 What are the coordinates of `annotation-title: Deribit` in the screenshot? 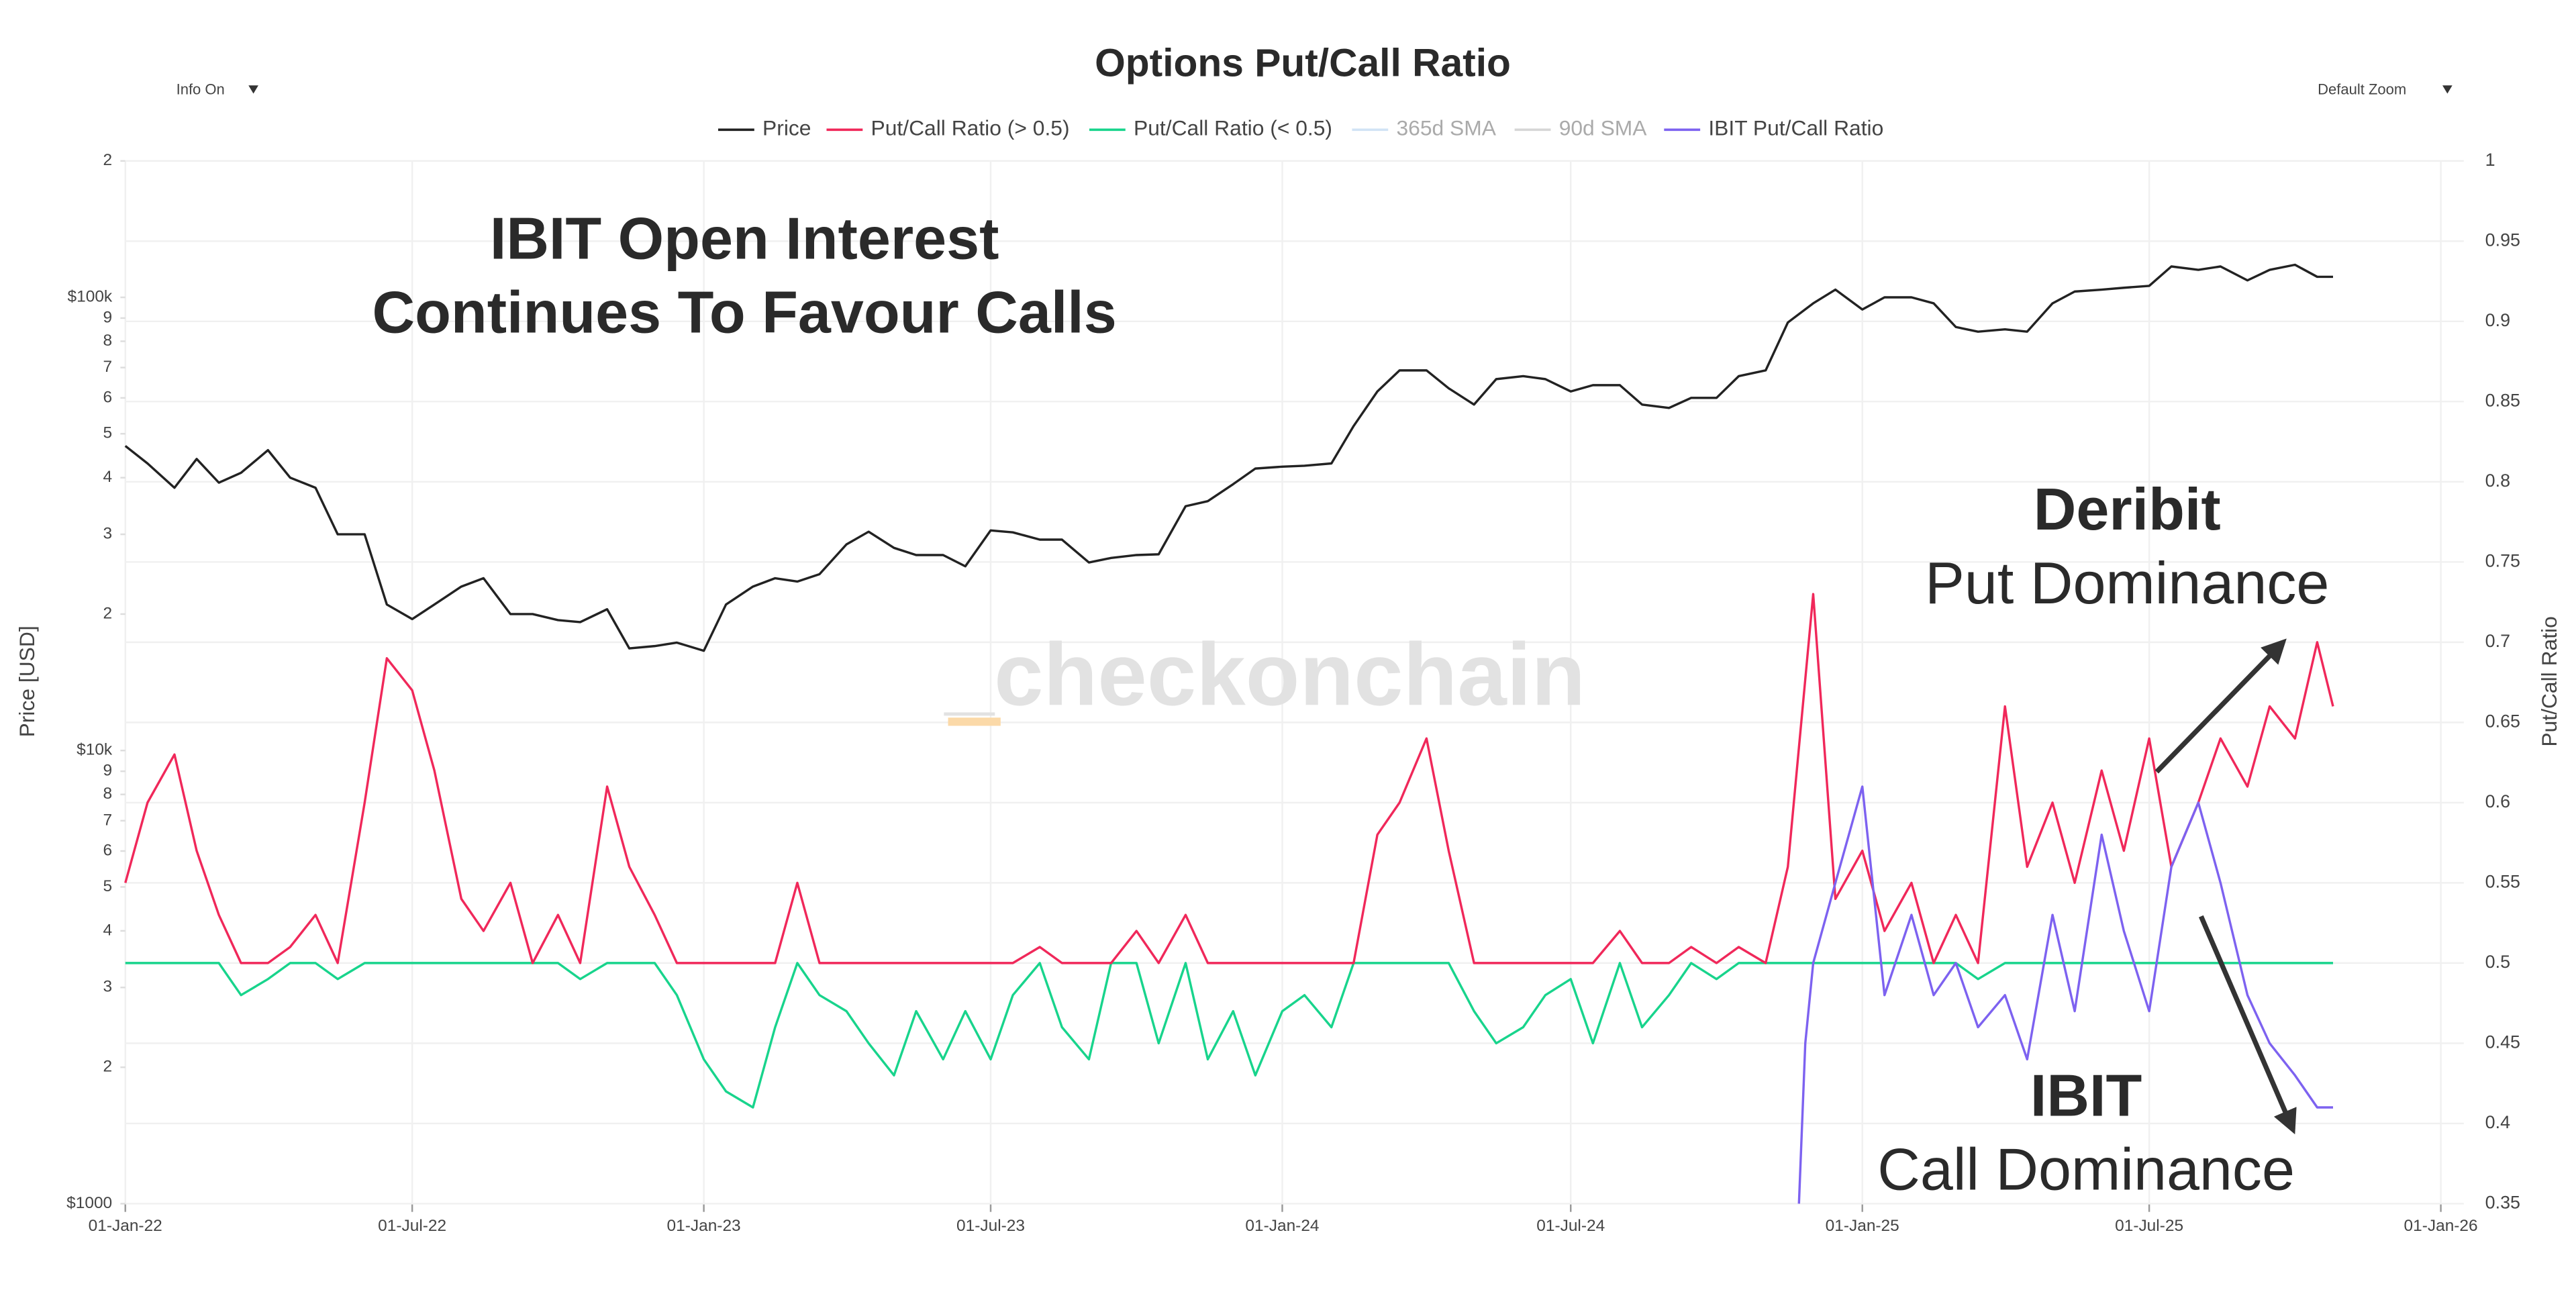 It's located at (2127, 509).